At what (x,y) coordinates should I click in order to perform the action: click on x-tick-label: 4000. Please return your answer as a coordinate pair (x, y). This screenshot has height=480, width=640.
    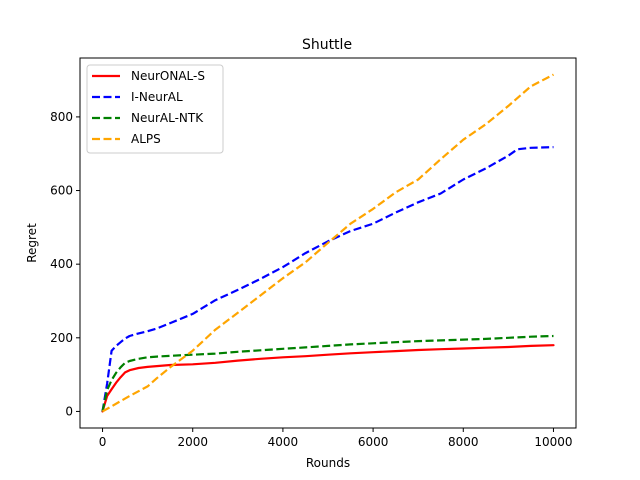
    Looking at the image, I should click on (283, 442).